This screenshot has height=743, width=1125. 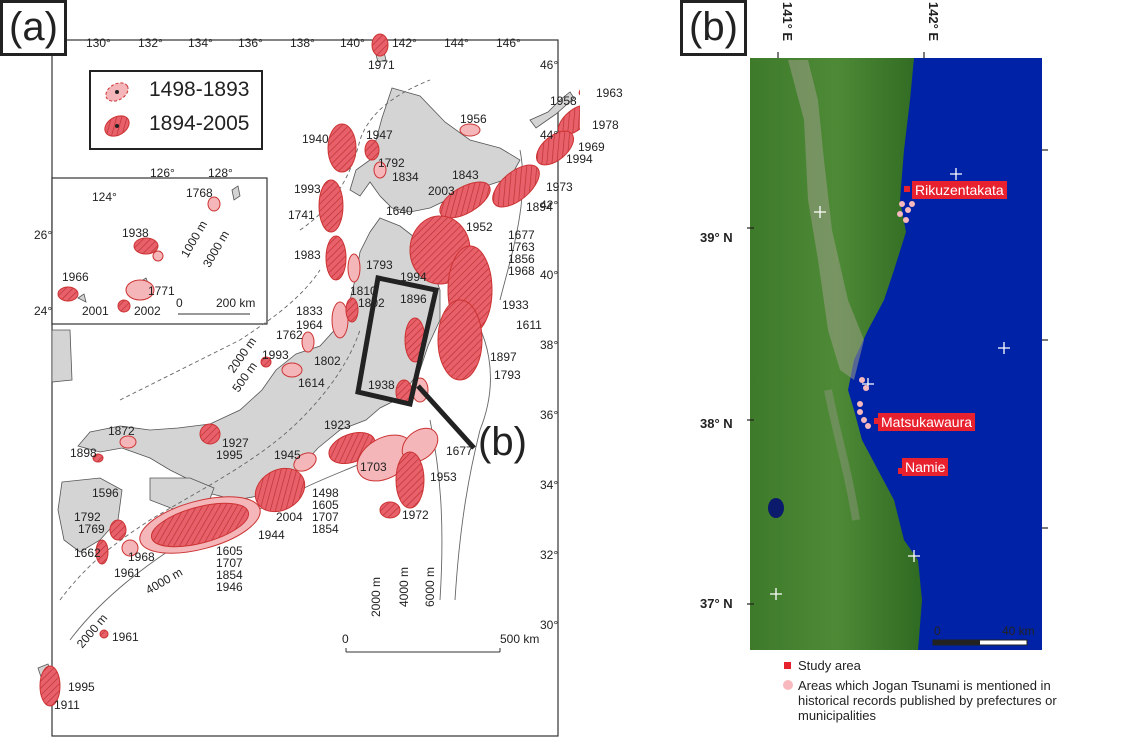 What do you see at coordinates (229, 551) in the screenshot?
I see `year-label: 1605` at bounding box center [229, 551].